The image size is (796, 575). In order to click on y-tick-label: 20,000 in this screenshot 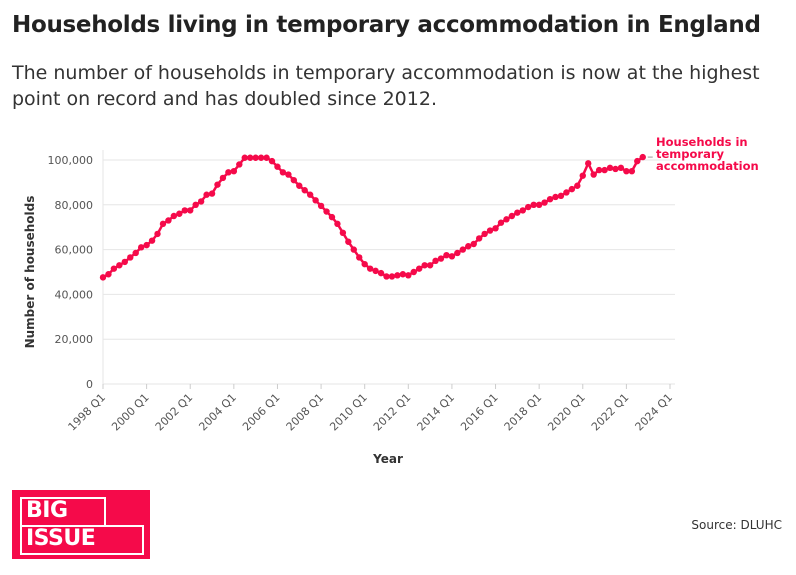, I will do `click(74, 339)`.